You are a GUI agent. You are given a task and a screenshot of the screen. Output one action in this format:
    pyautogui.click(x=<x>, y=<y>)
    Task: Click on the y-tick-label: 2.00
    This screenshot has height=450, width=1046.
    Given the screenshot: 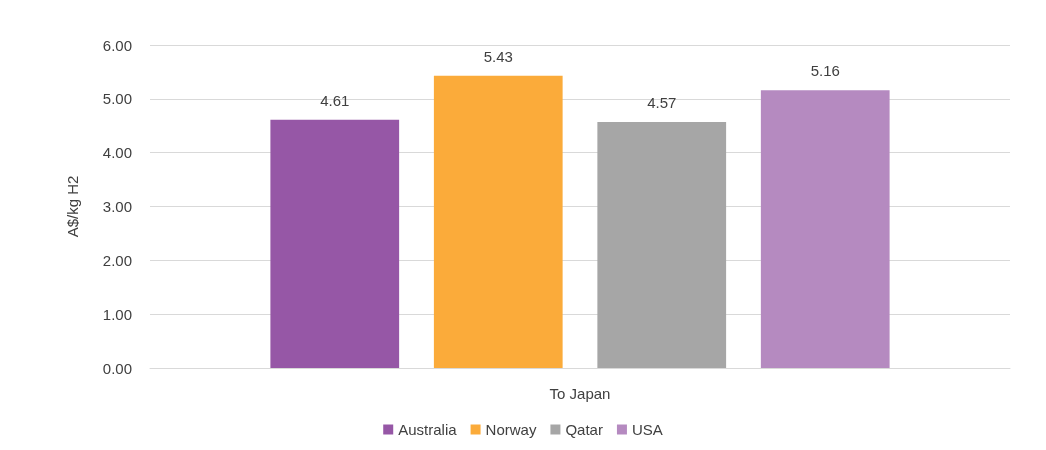 What is the action you would take?
    pyautogui.click(x=117, y=260)
    